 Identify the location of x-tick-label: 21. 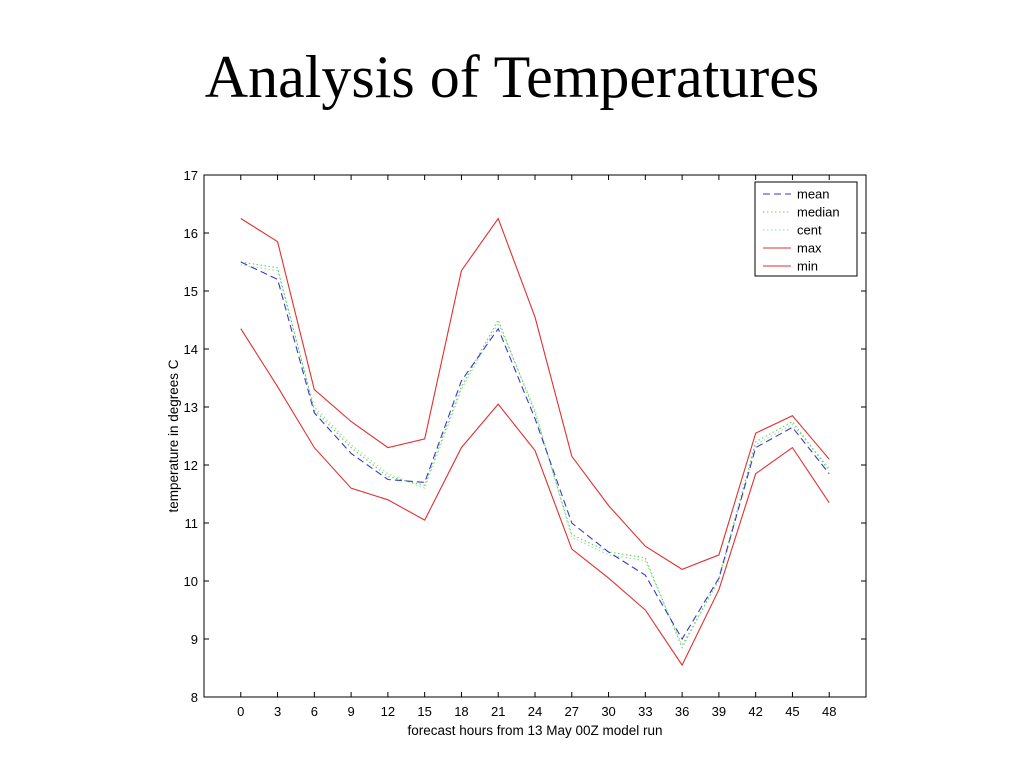
(498, 711).